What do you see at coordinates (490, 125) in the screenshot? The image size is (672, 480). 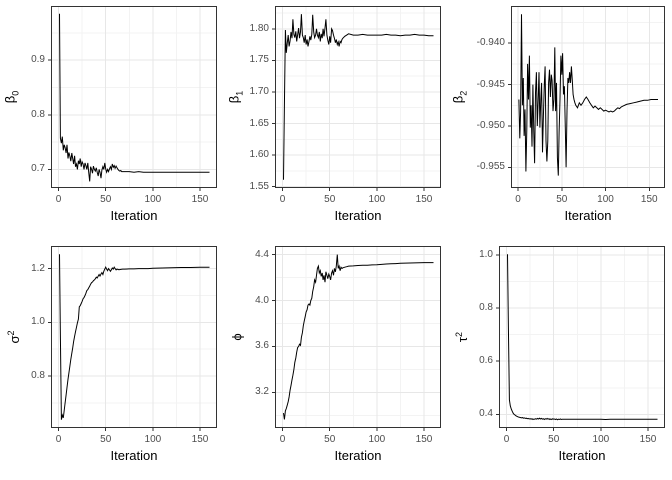 I see `beta2-y-tick-label: -0.950` at bounding box center [490, 125].